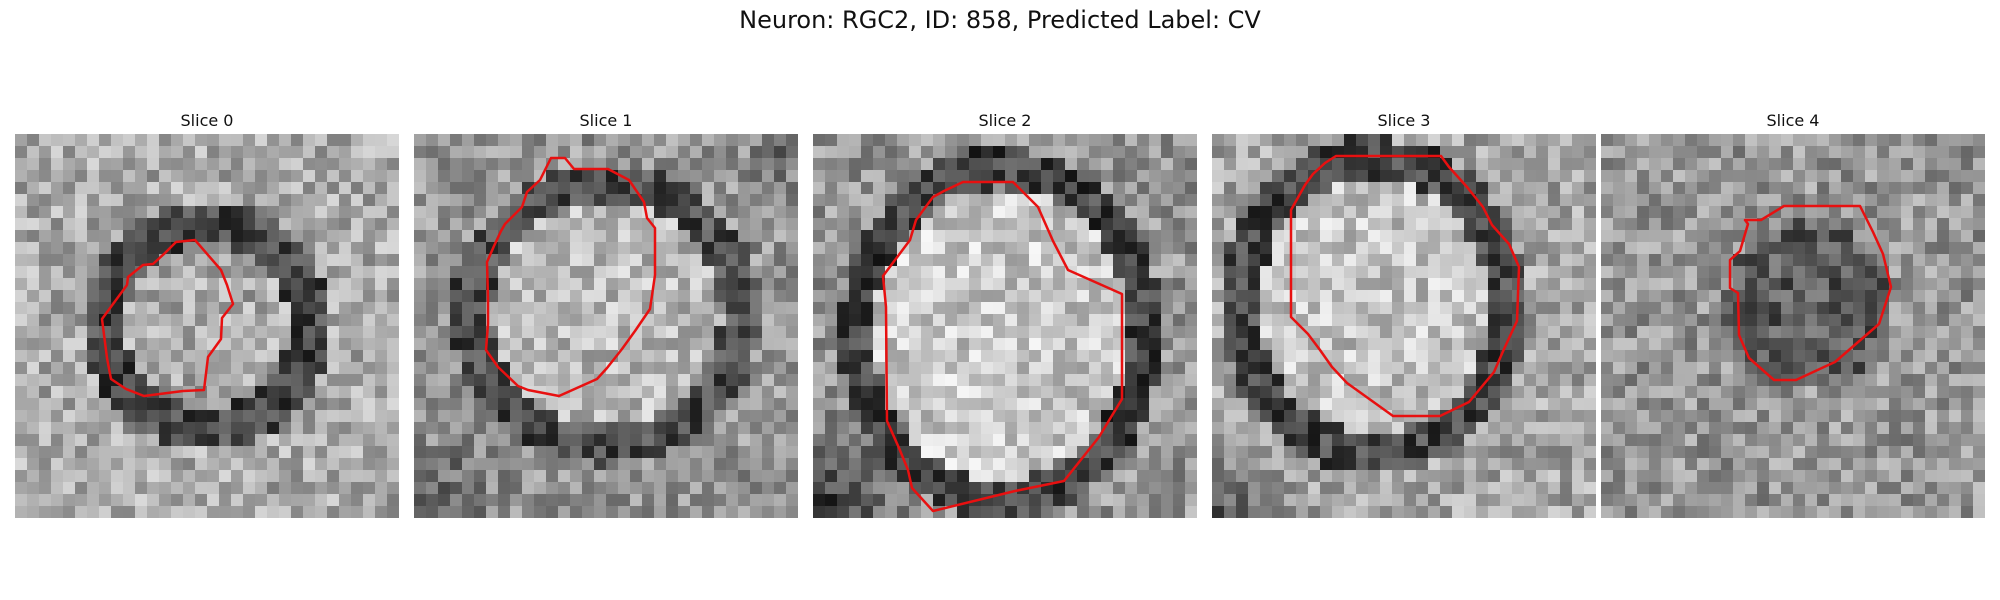 Image resolution: width=2000 pixels, height=600 pixels. I want to click on slice-title-0: Slice 0, so click(207, 120).